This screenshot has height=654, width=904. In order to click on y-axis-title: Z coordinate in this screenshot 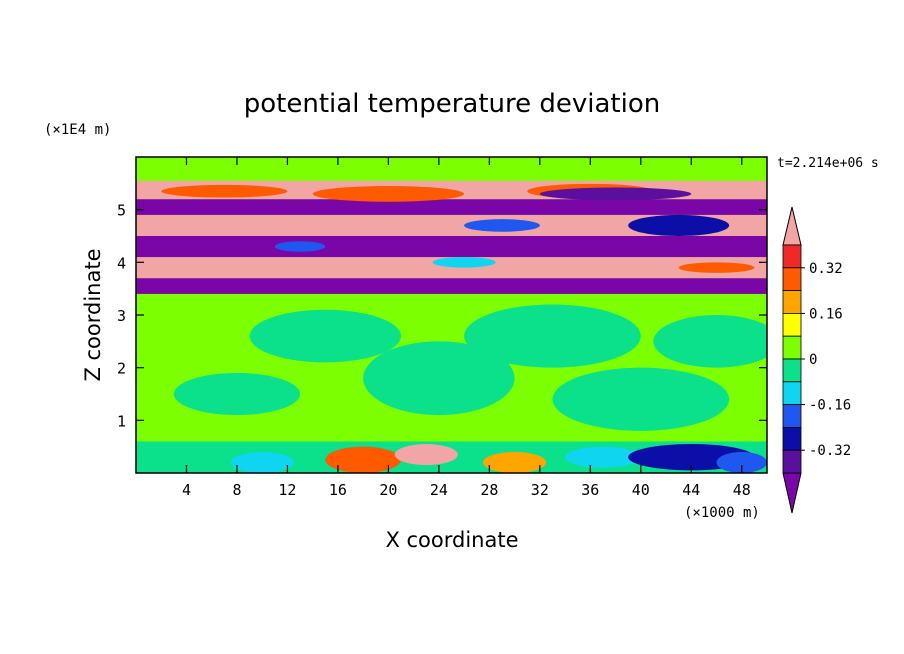, I will do `click(93, 314)`.